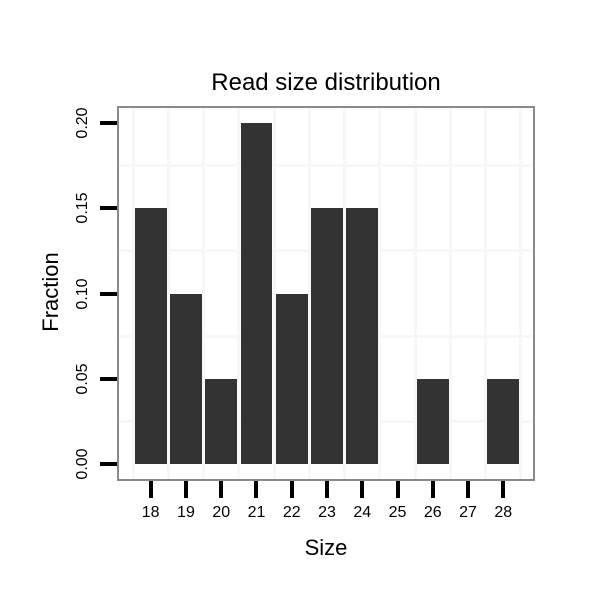 The width and height of the screenshot is (600, 600). What do you see at coordinates (150, 512) in the screenshot?
I see `x-tick-label: 18` at bounding box center [150, 512].